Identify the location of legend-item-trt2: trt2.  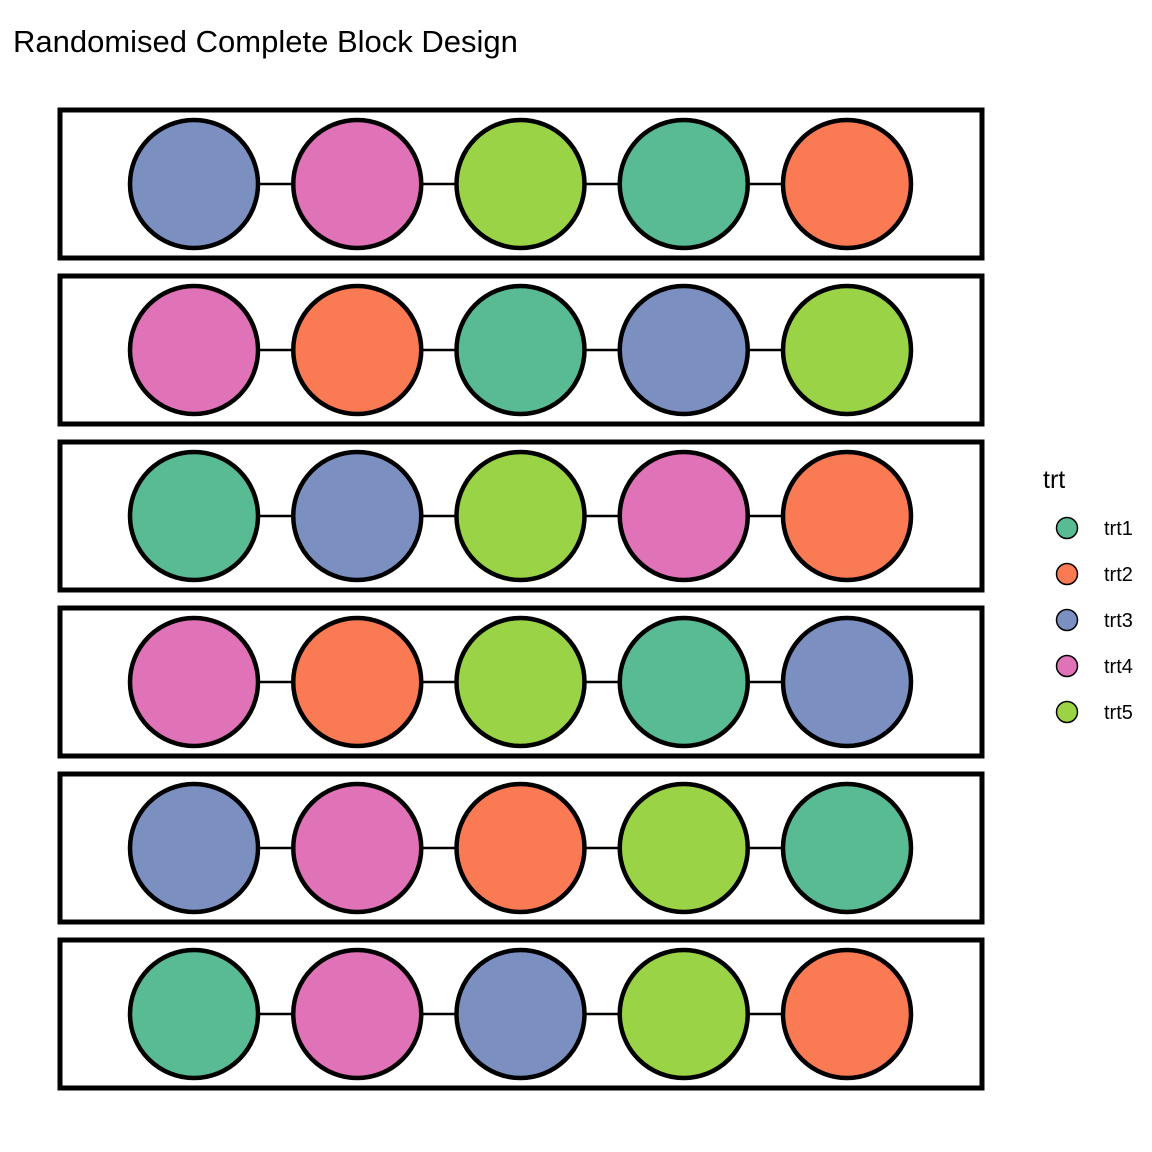
(1094, 574).